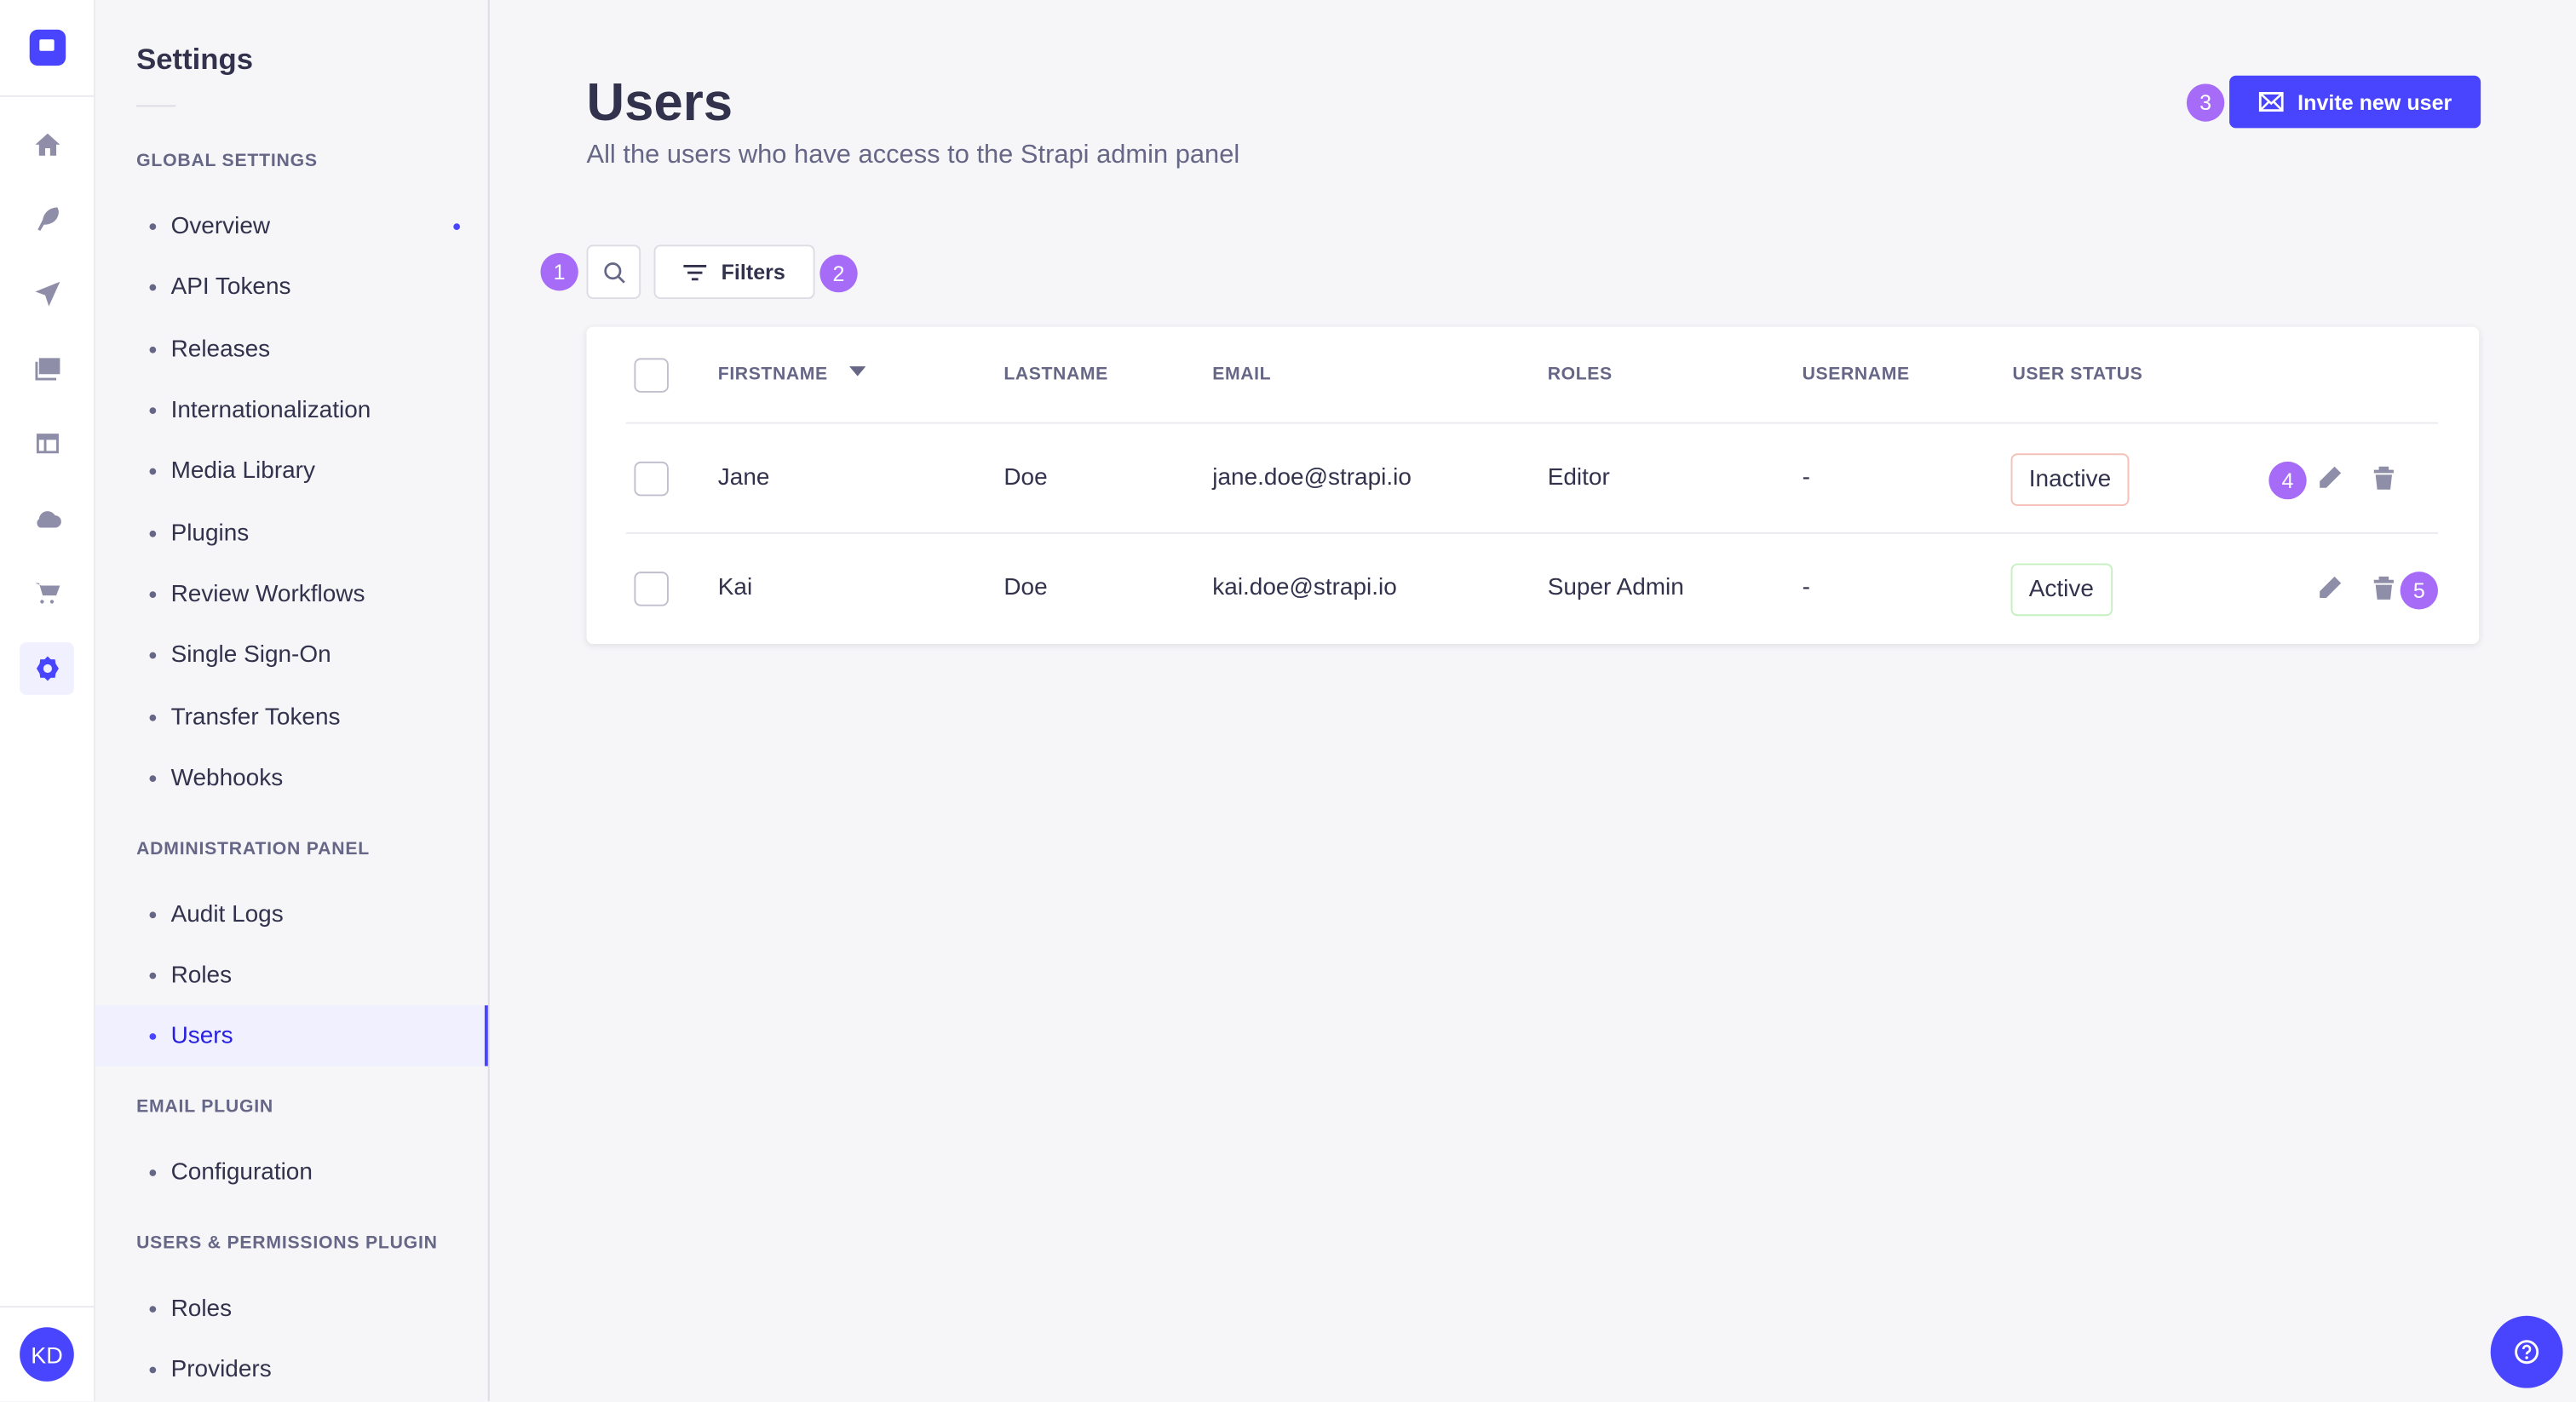 Image resolution: width=2576 pixels, height=1402 pixels. I want to click on envelope-icon, so click(2270, 101).